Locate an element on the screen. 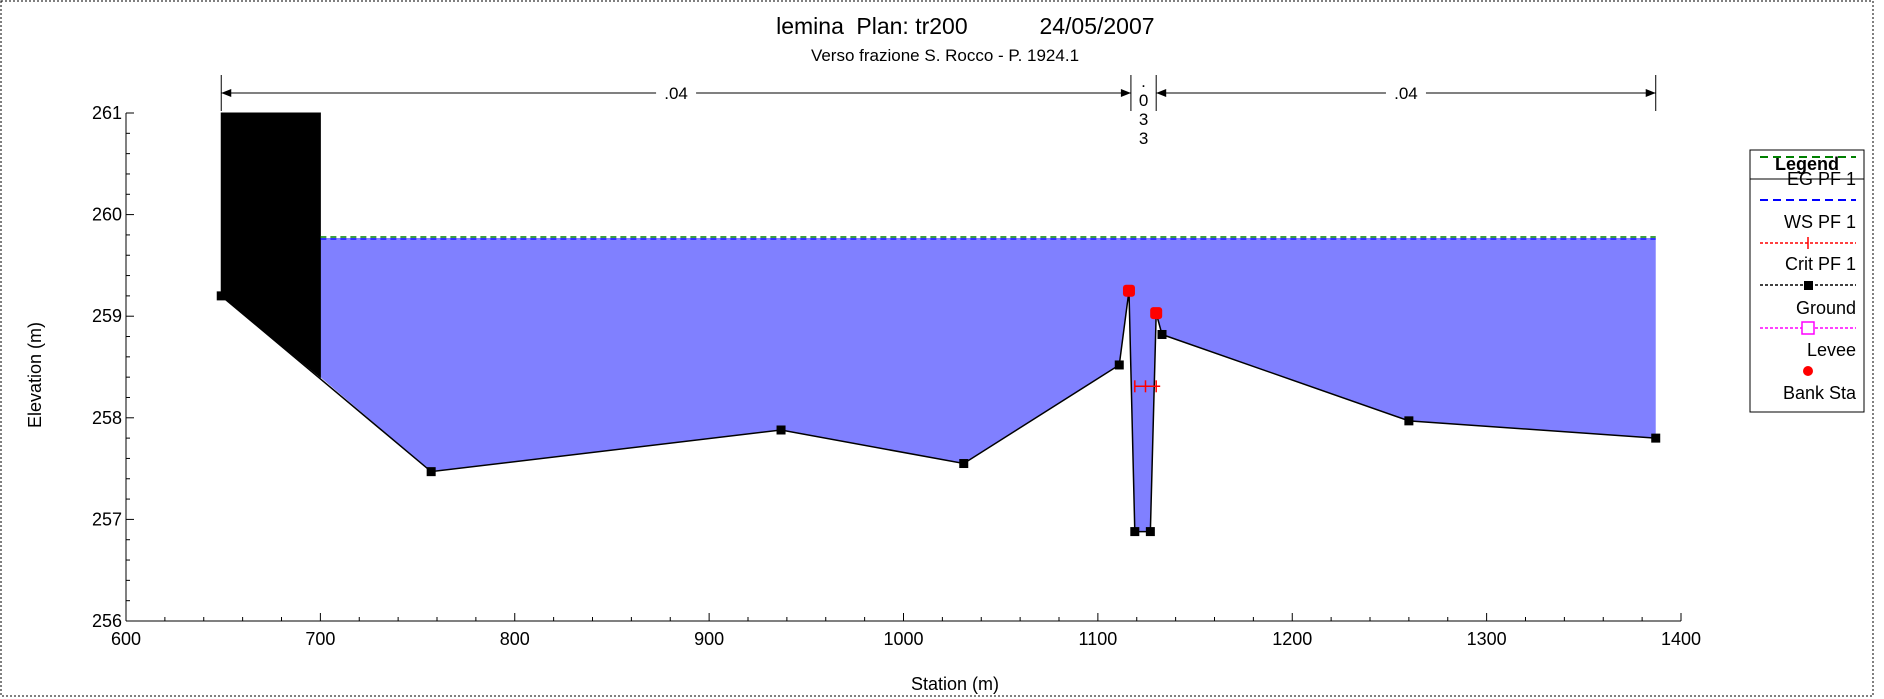 The width and height of the screenshot is (1884, 699). y-tick-label: 256 is located at coordinates (107, 621).